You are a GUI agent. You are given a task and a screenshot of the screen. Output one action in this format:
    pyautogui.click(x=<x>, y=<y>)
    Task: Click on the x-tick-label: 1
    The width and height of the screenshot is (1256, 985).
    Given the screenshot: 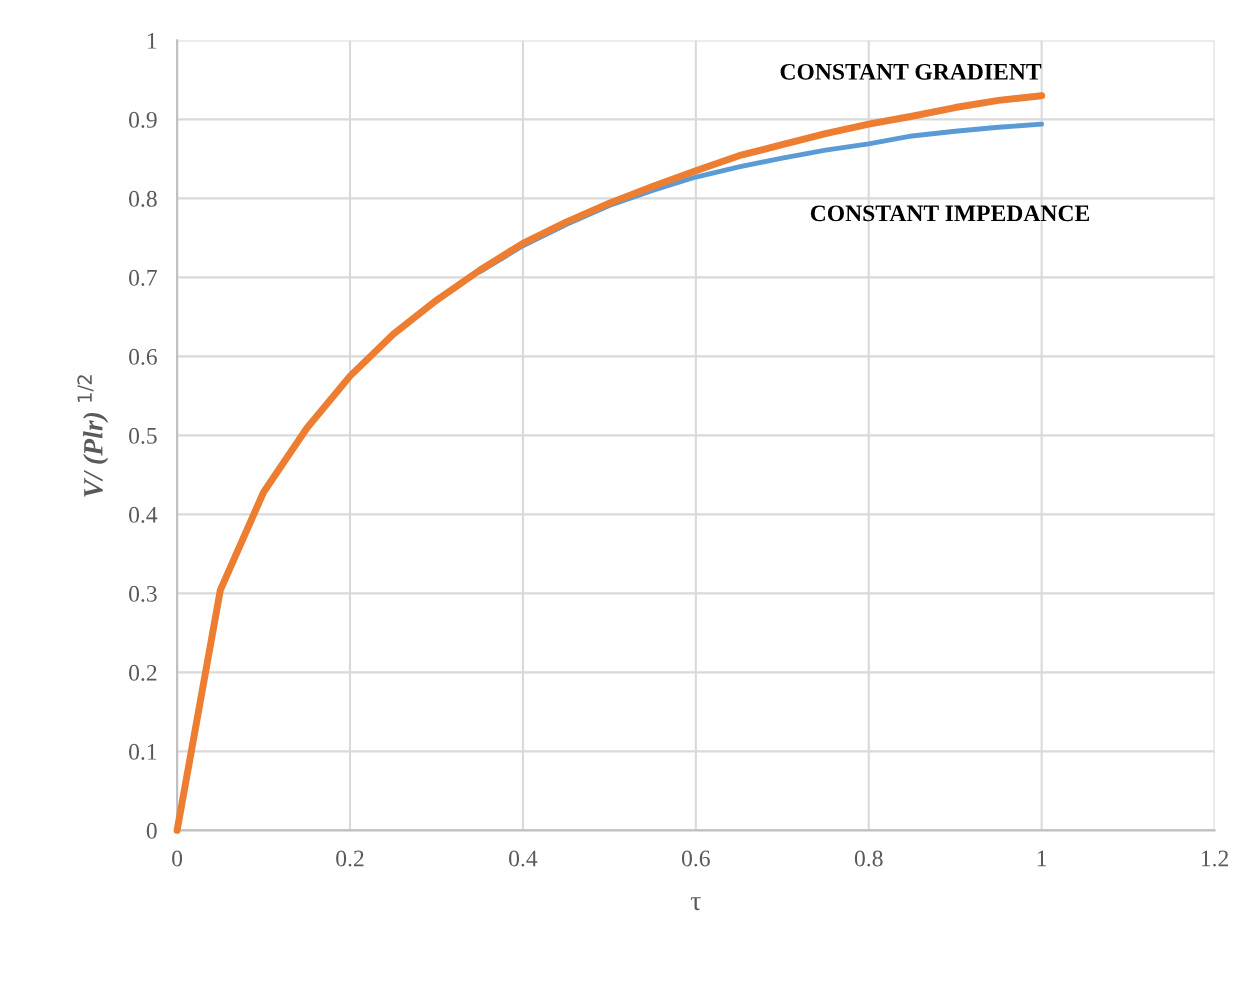 What is the action you would take?
    pyautogui.click(x=1042, y=858)
    